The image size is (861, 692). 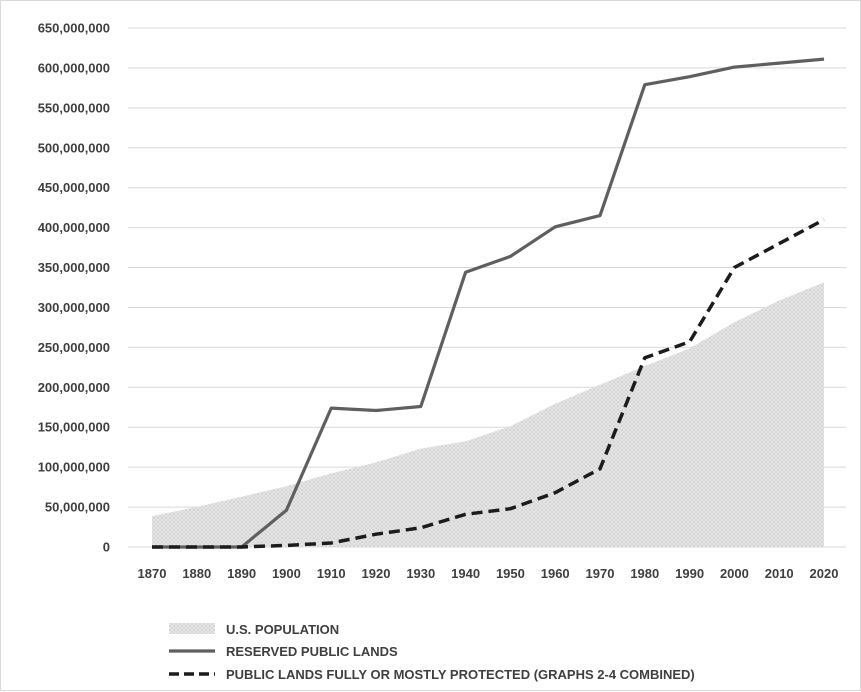 I want to click on legend-label: RESERVED PUBLIC LANDS, so click(x=312, y=651).